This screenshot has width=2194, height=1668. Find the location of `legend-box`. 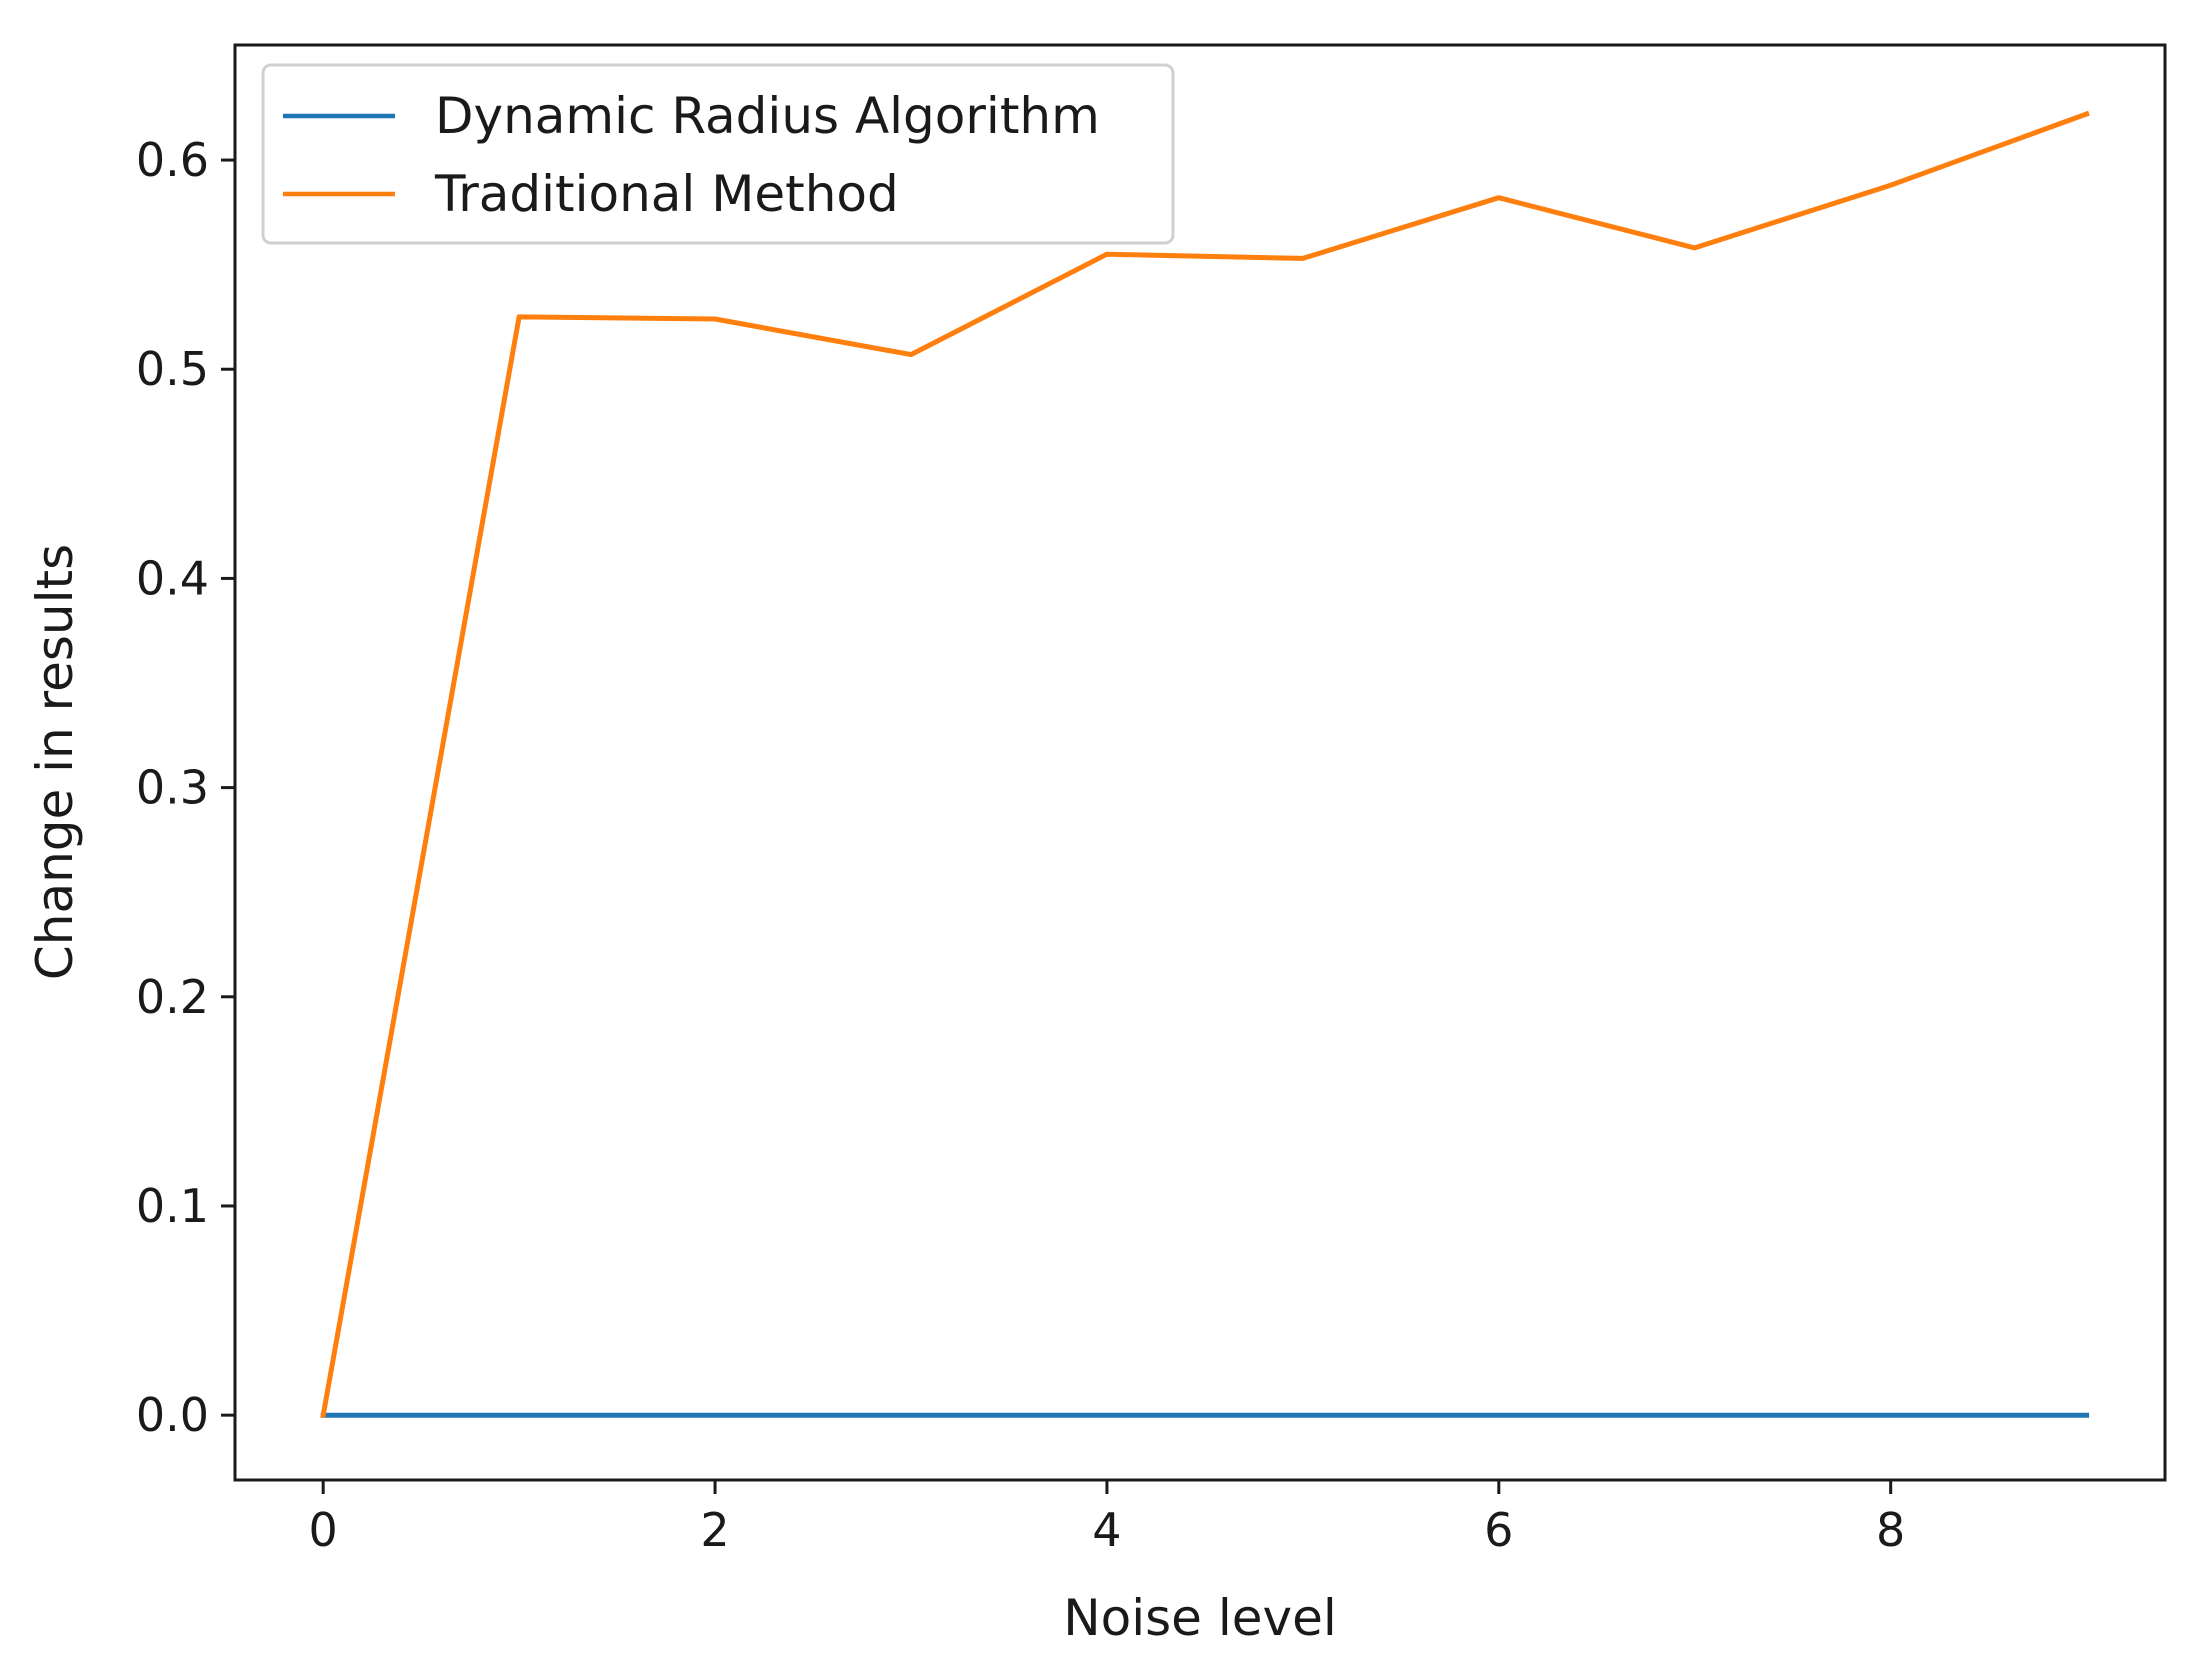

legend-box is located at coordinates (718, 154).